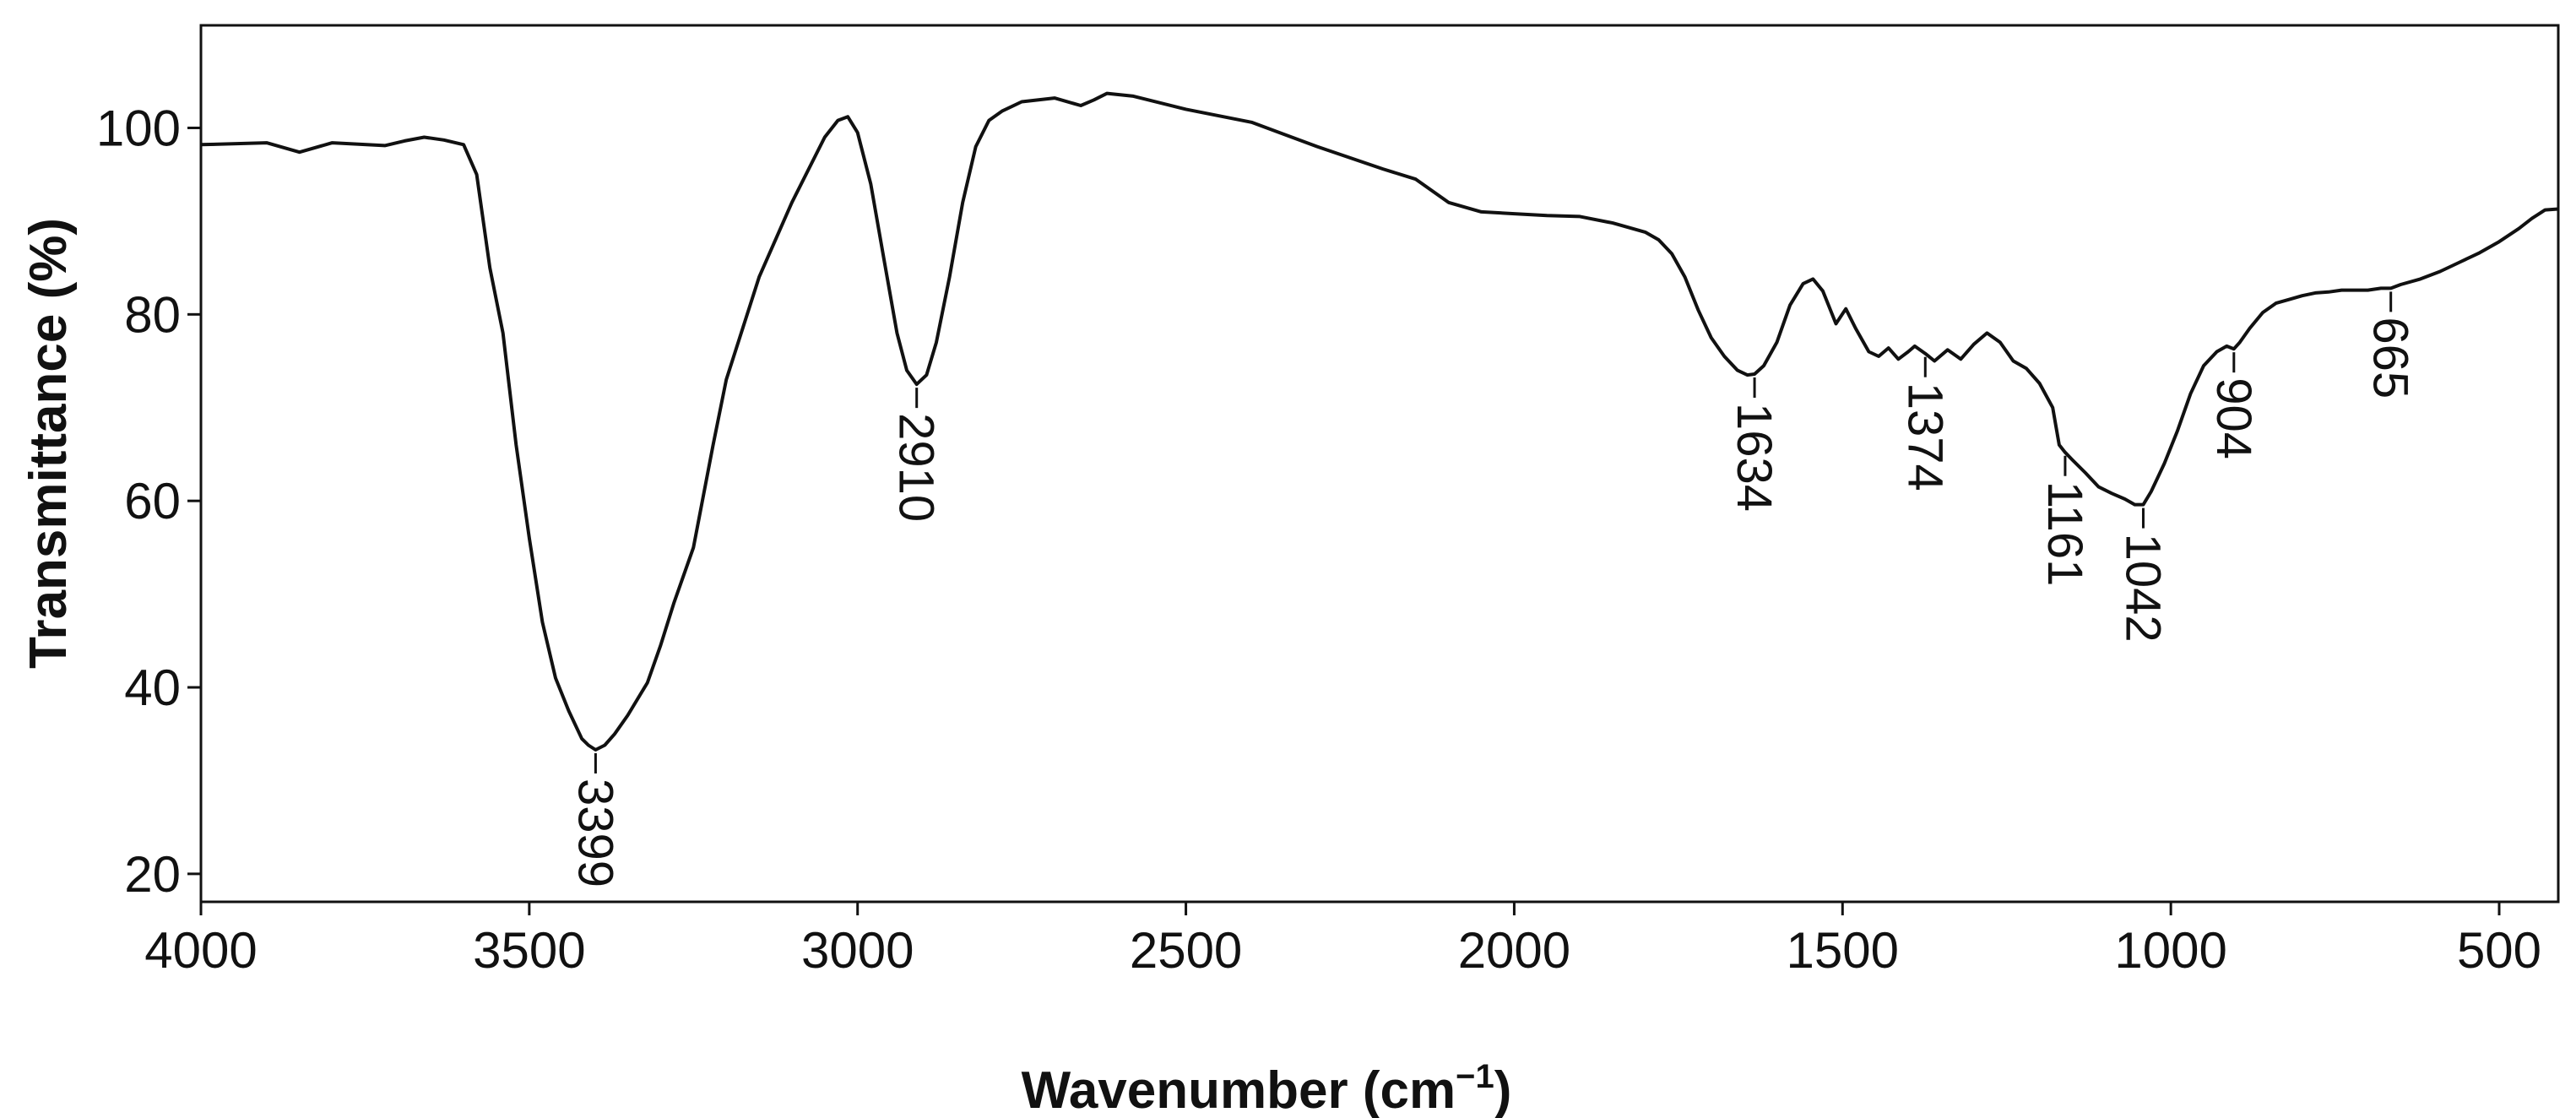  What do you see at coordinates (2234, 418) in the screenshot?
I see `peak-label: 904` at bounding box center [2234, 418].